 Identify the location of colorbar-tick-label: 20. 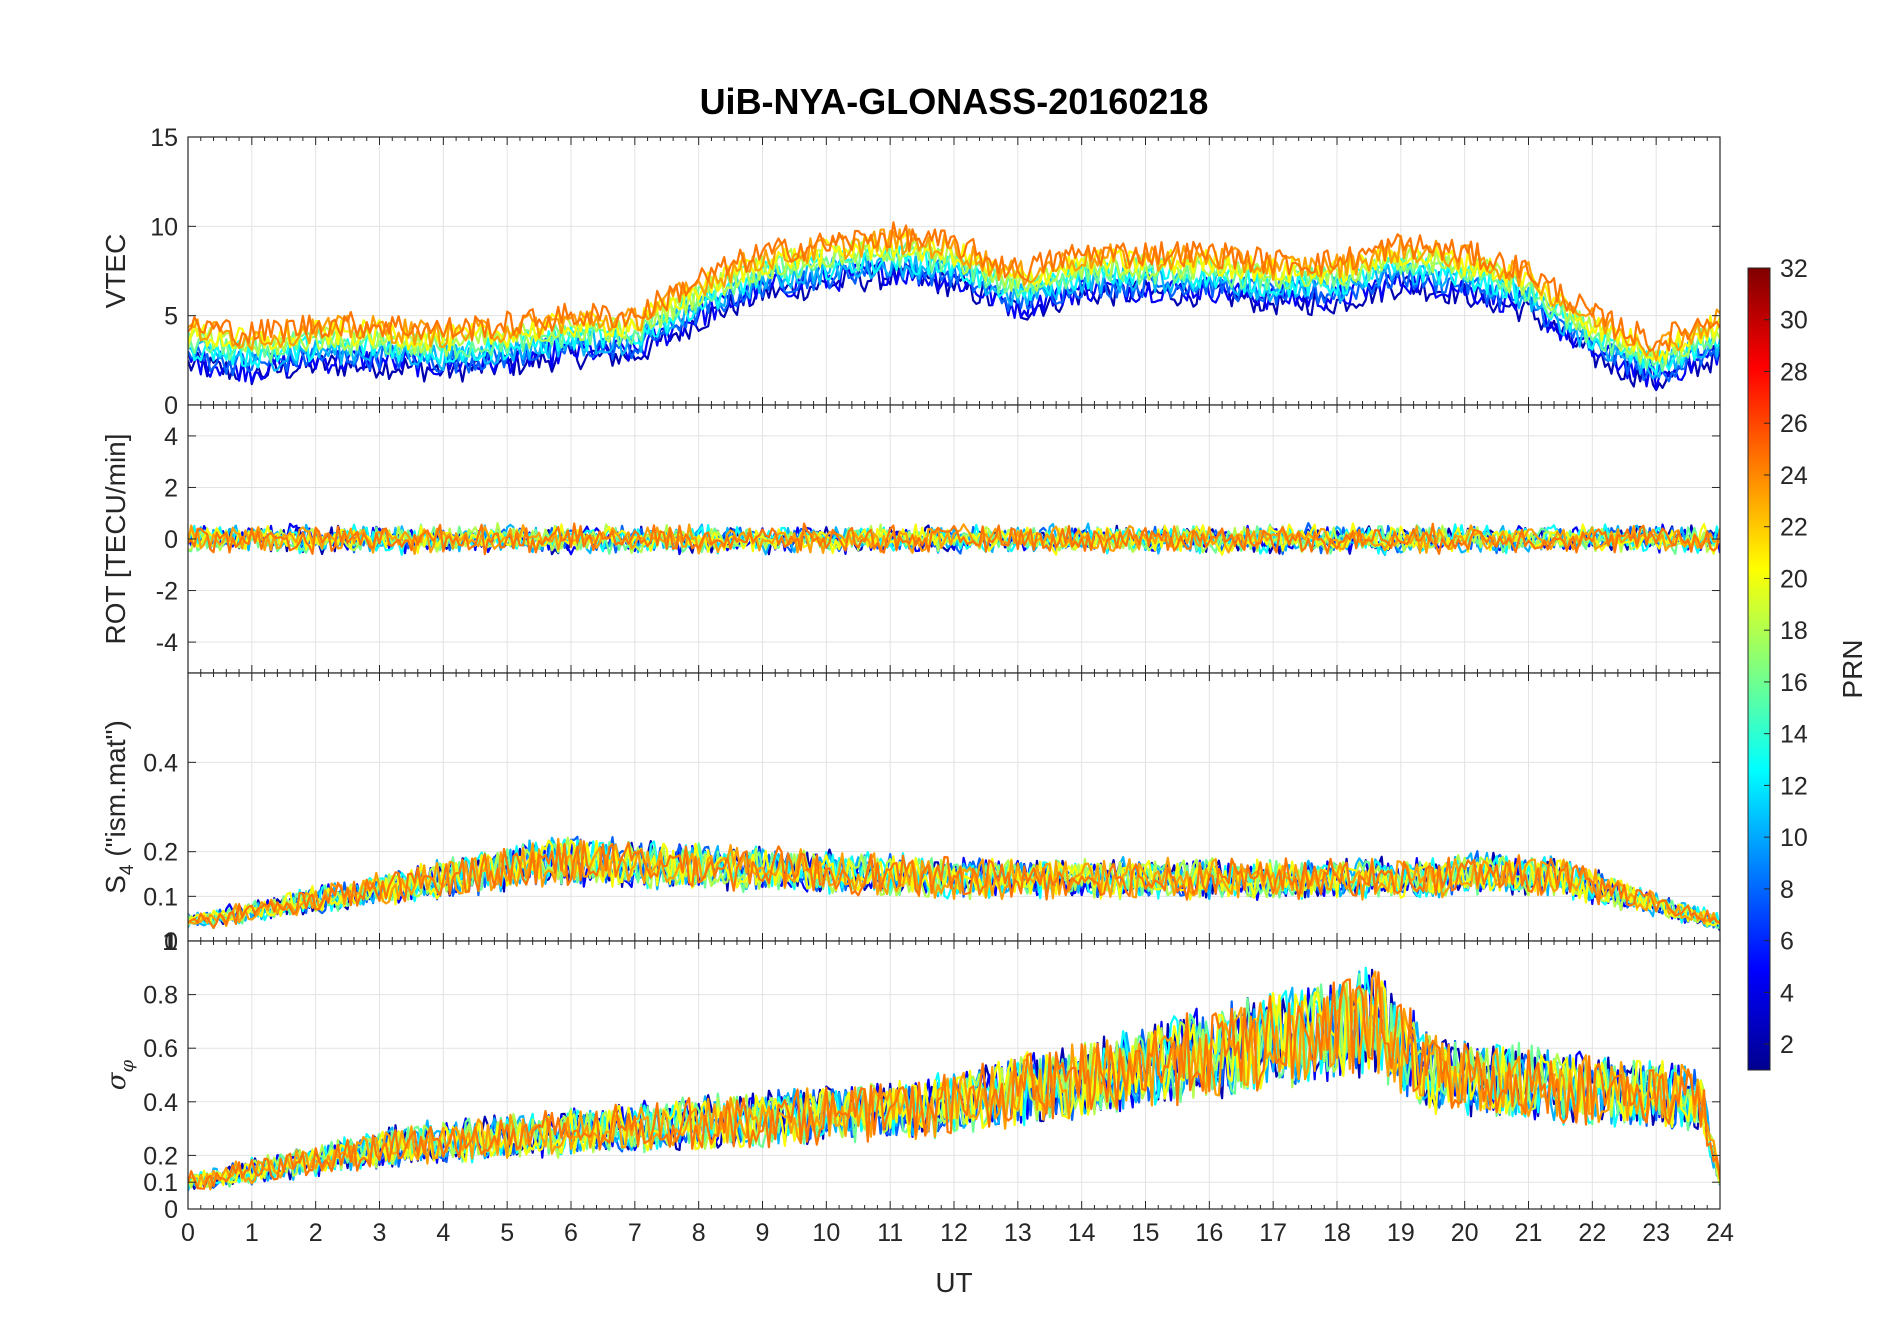
(1794, 579).